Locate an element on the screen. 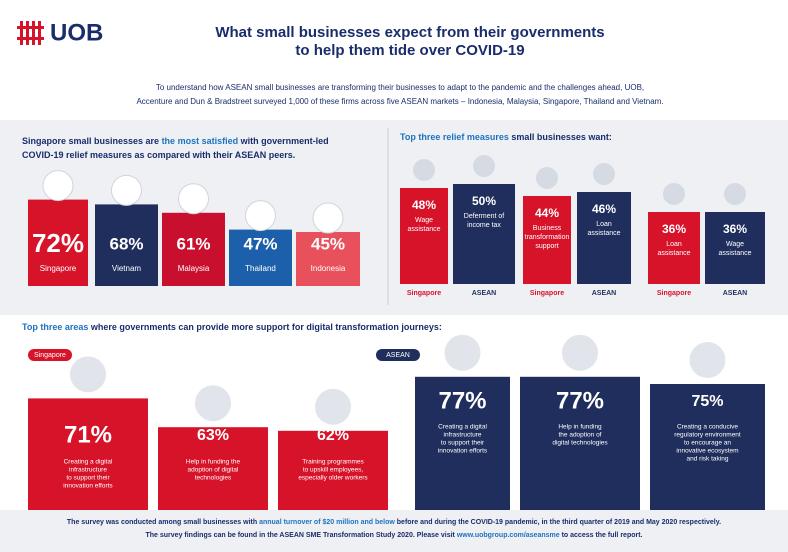 The width and height of the screenshot is (788, 552). bar-desc: and risk taking is located at coordinates (708, 459).